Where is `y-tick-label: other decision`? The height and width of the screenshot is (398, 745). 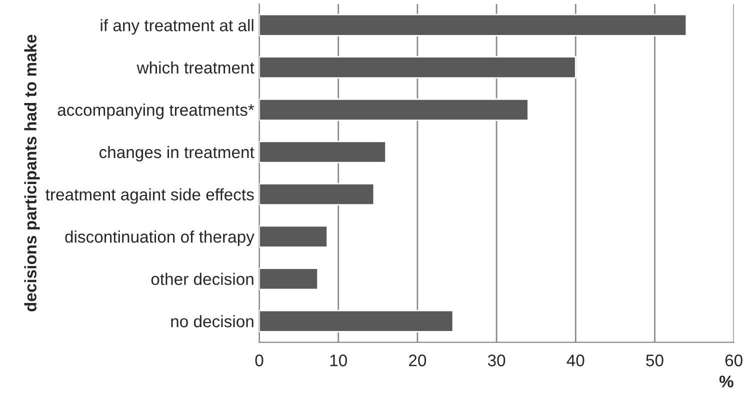
y-tick-label: other decision is located at coordinates (202, 279).